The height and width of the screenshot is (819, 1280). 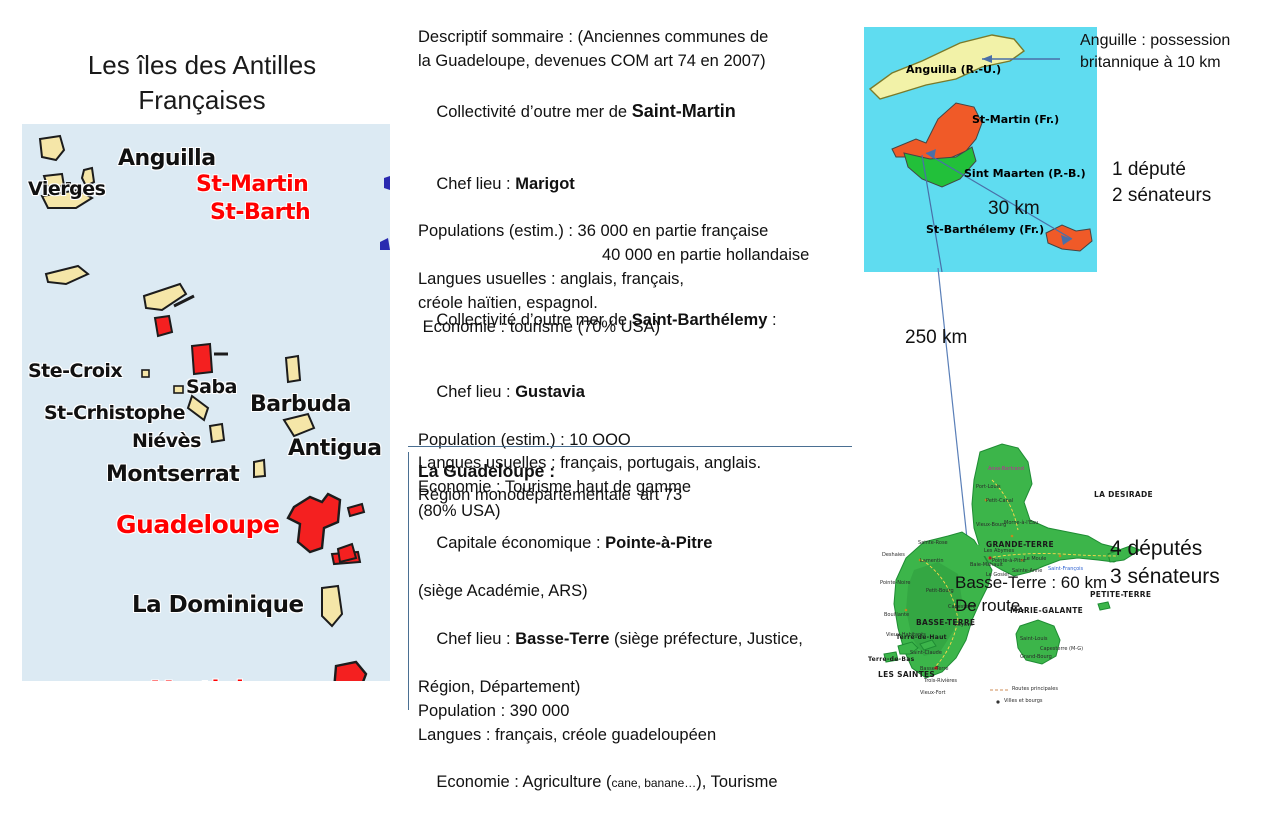 I want to click on gp-town-sainte-anne: Sainte-Anne, so click(x=1027, y=571).